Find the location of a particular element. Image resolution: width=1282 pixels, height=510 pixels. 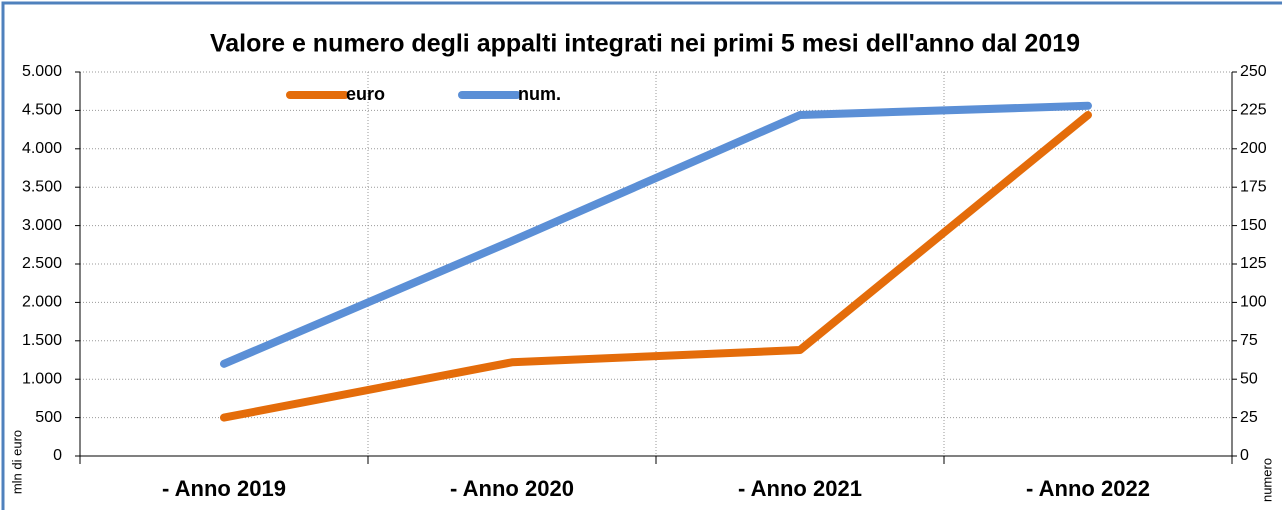

y-tick-label: 4.500 is located at coordinates (42, 110).